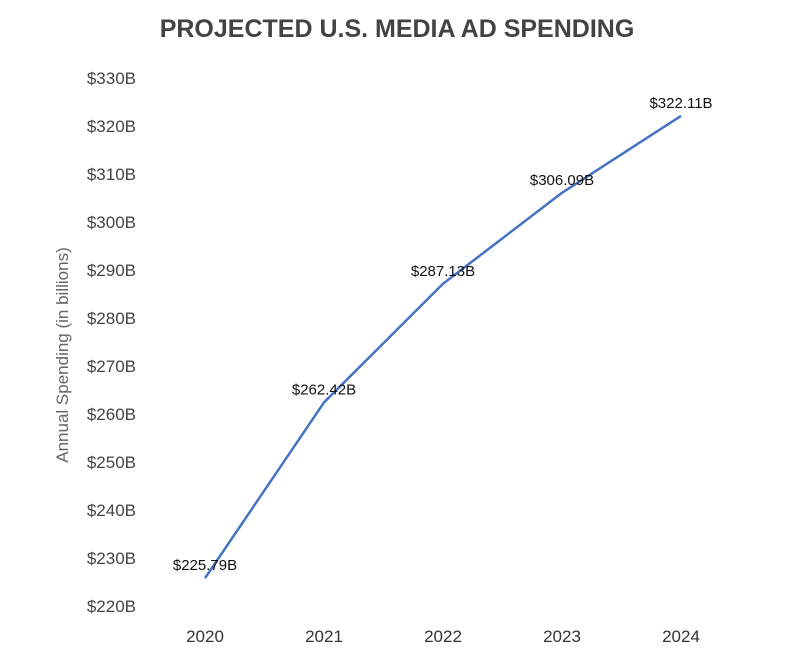 The height and width of the screenshot is (656, 800). I want to click on y-tick-label: $250B, so click(111, 462).